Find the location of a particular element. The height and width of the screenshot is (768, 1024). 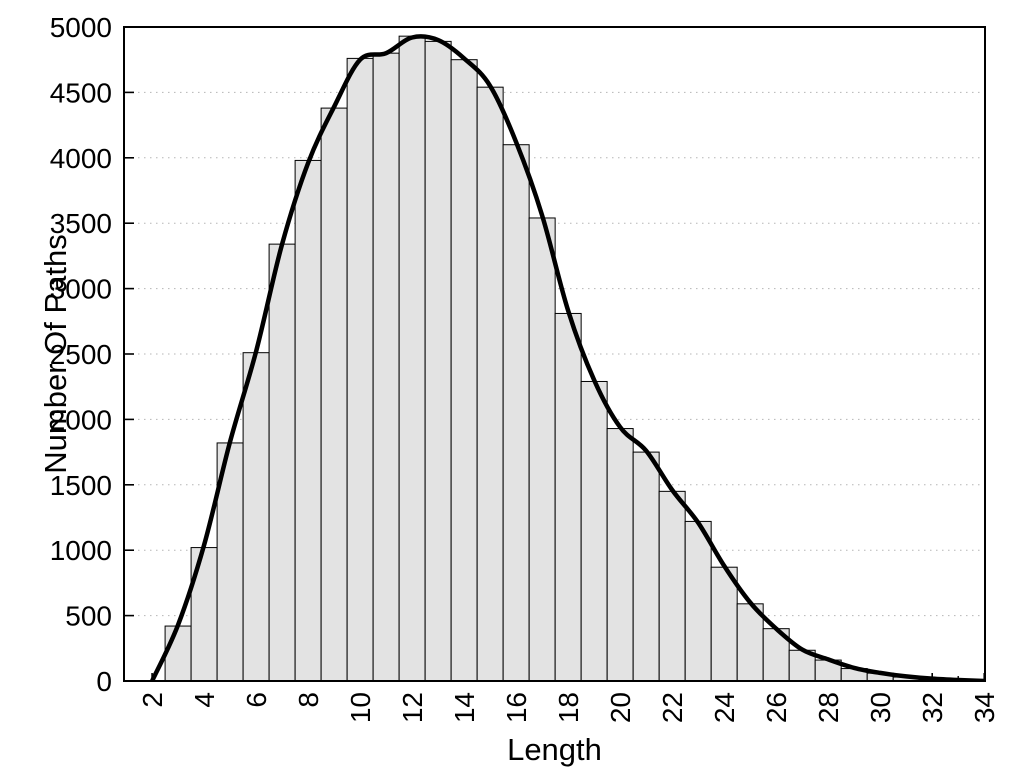

x-tick-label: 18 is located at coordinates (568, 707).